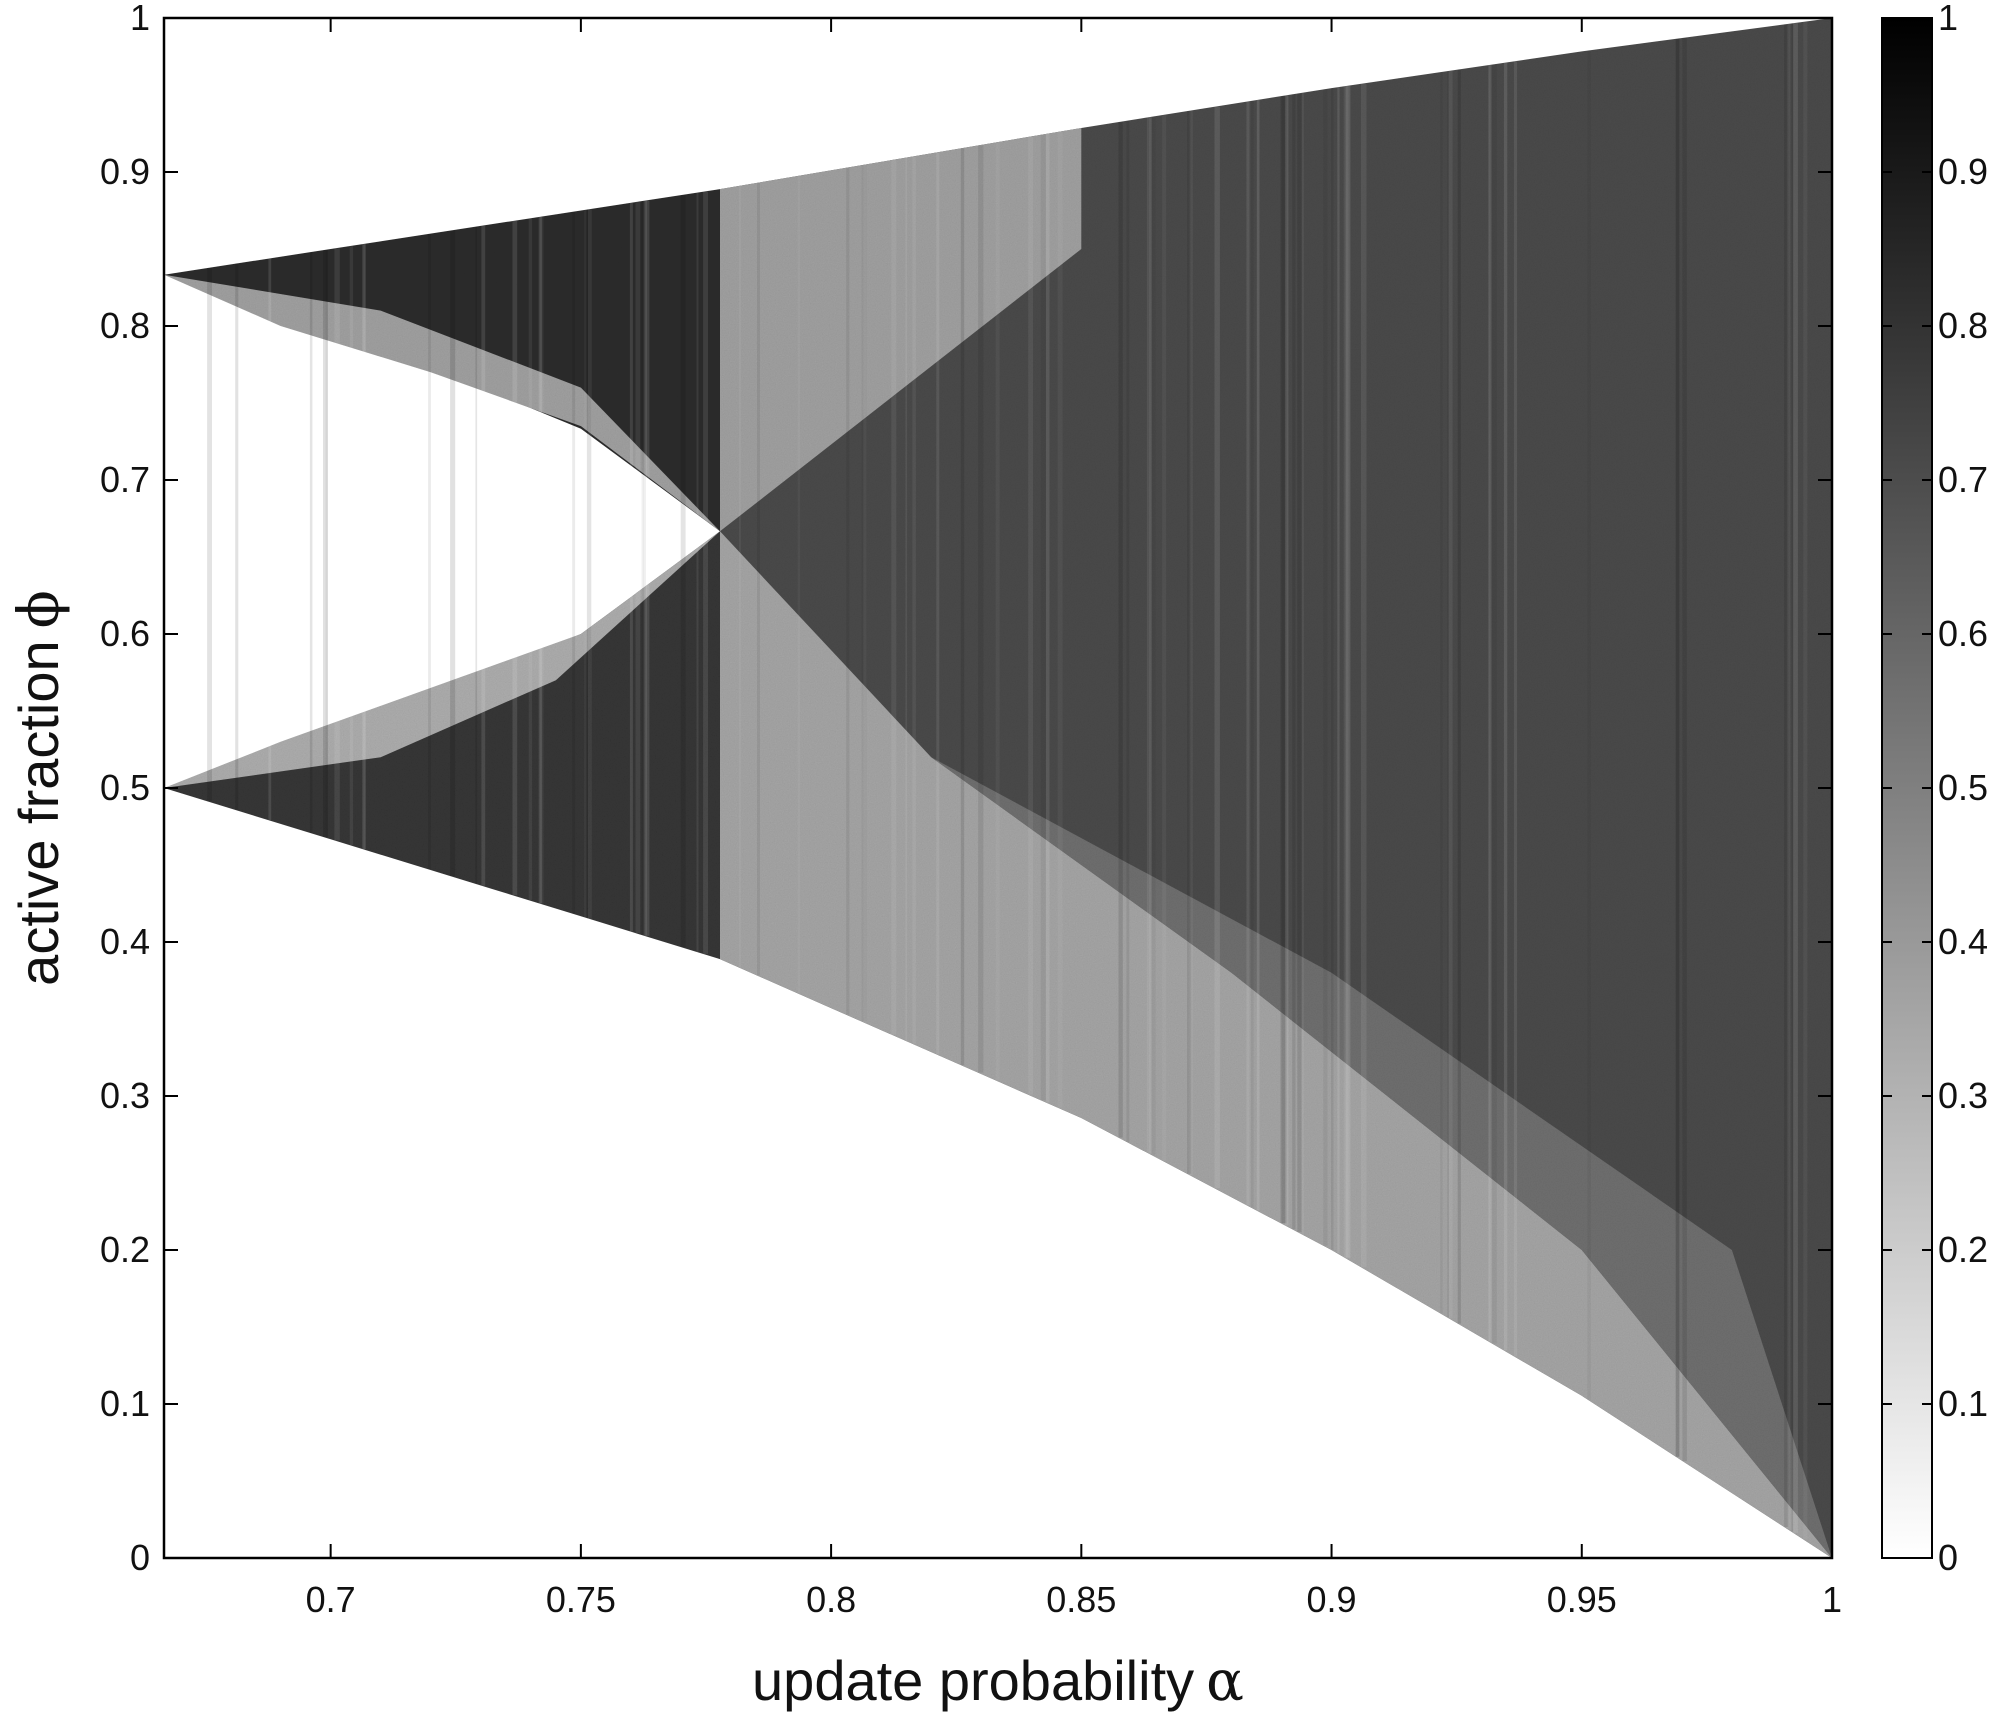 The height and width of the screenshot is (1714, 2016). What do you see at coordinates (1963, 1249) in the screenshot?
I see `colorbar-tick-label: 0.2` at bounding box center [1963, 1249].